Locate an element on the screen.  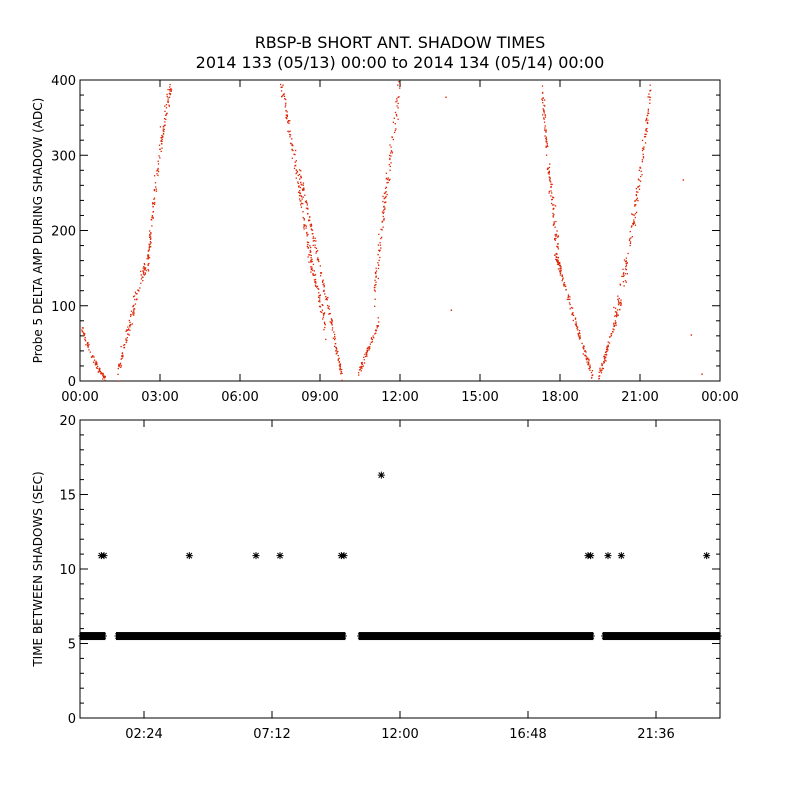
y-tick-label: 15 is located at coordinates (67, 496).